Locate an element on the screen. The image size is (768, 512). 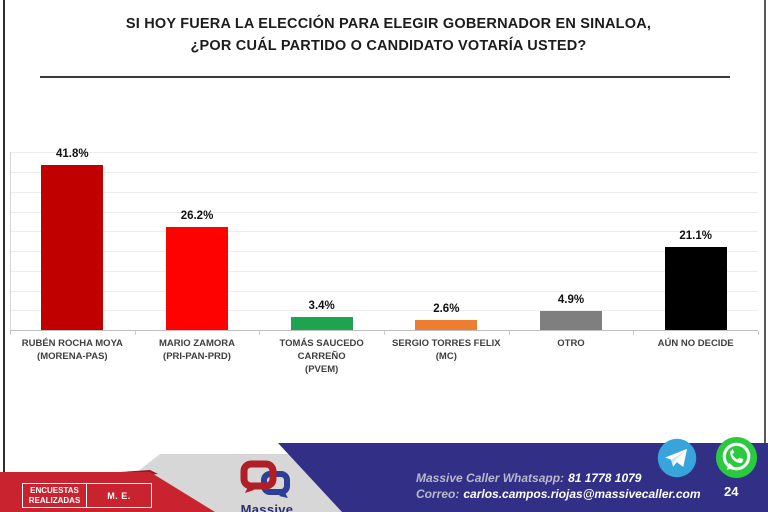
chart-x-axis is located at coordinates (384, 330).